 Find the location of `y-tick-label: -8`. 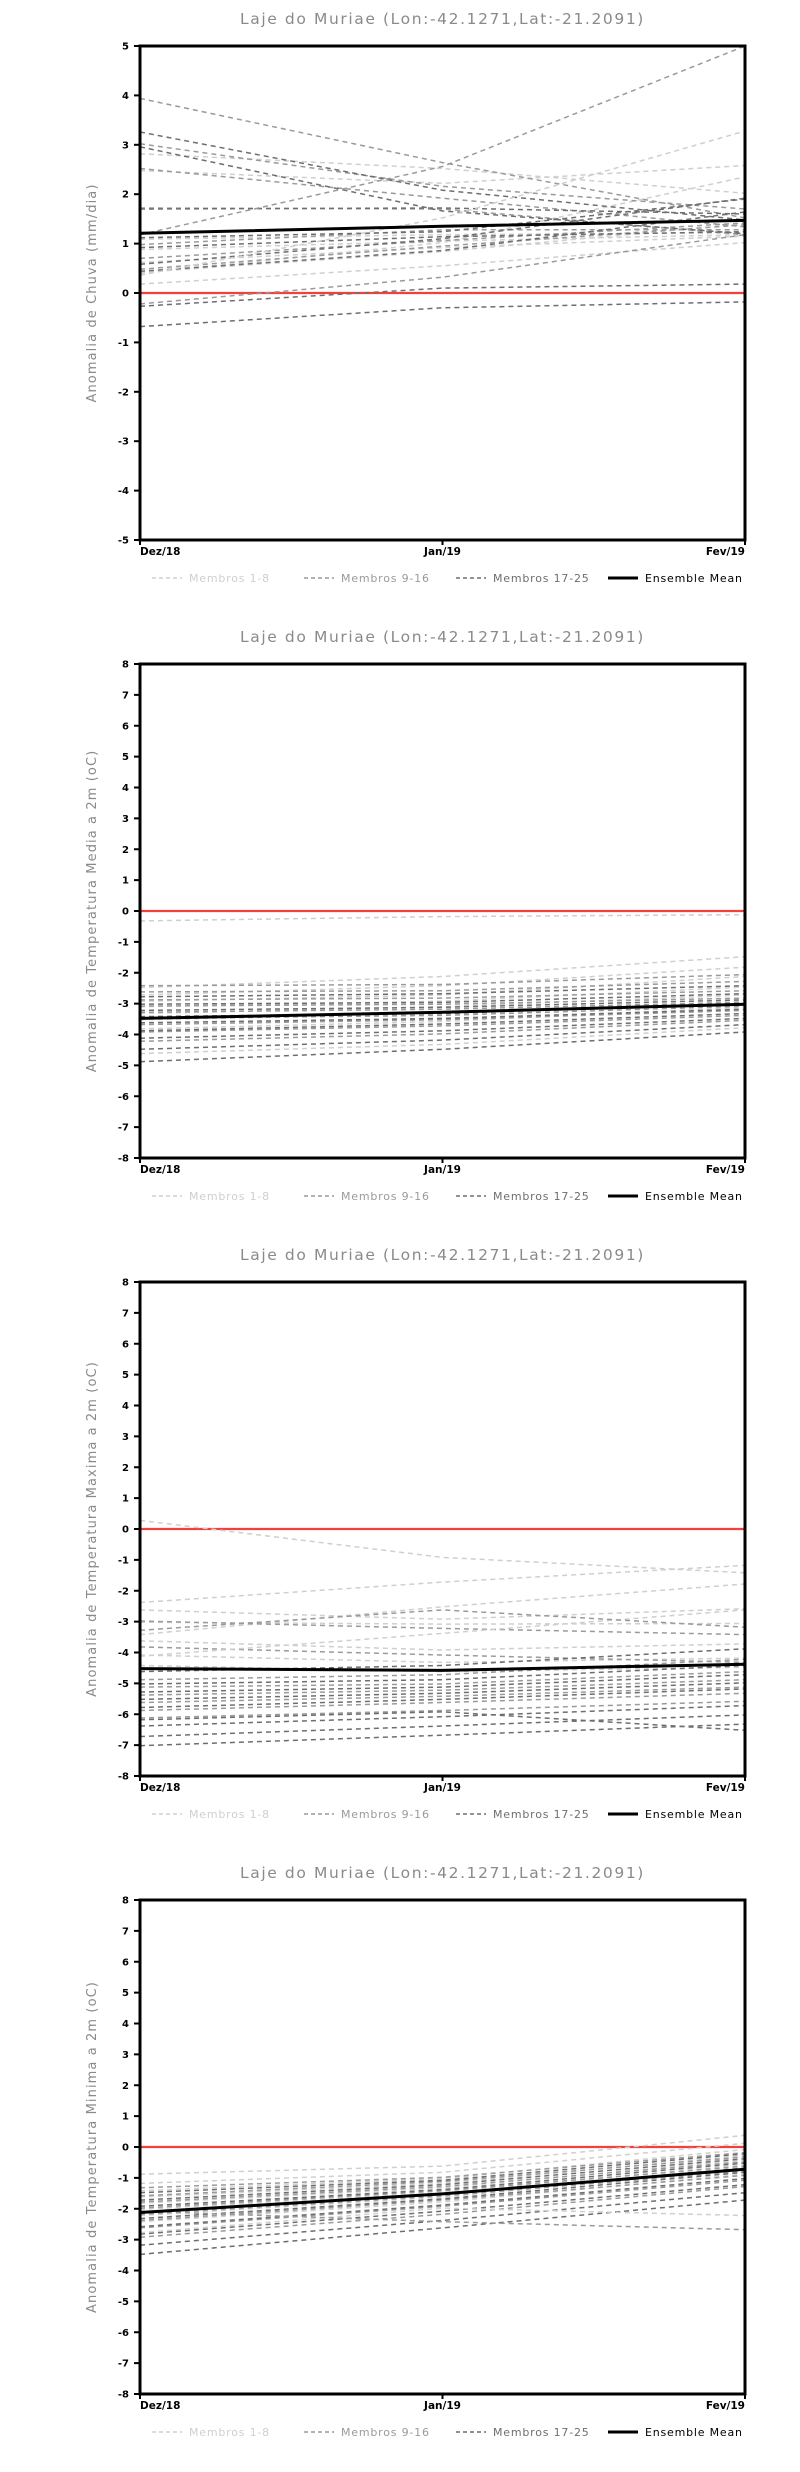

y-tick-label: -8 is located at coordinates (123, 2395).